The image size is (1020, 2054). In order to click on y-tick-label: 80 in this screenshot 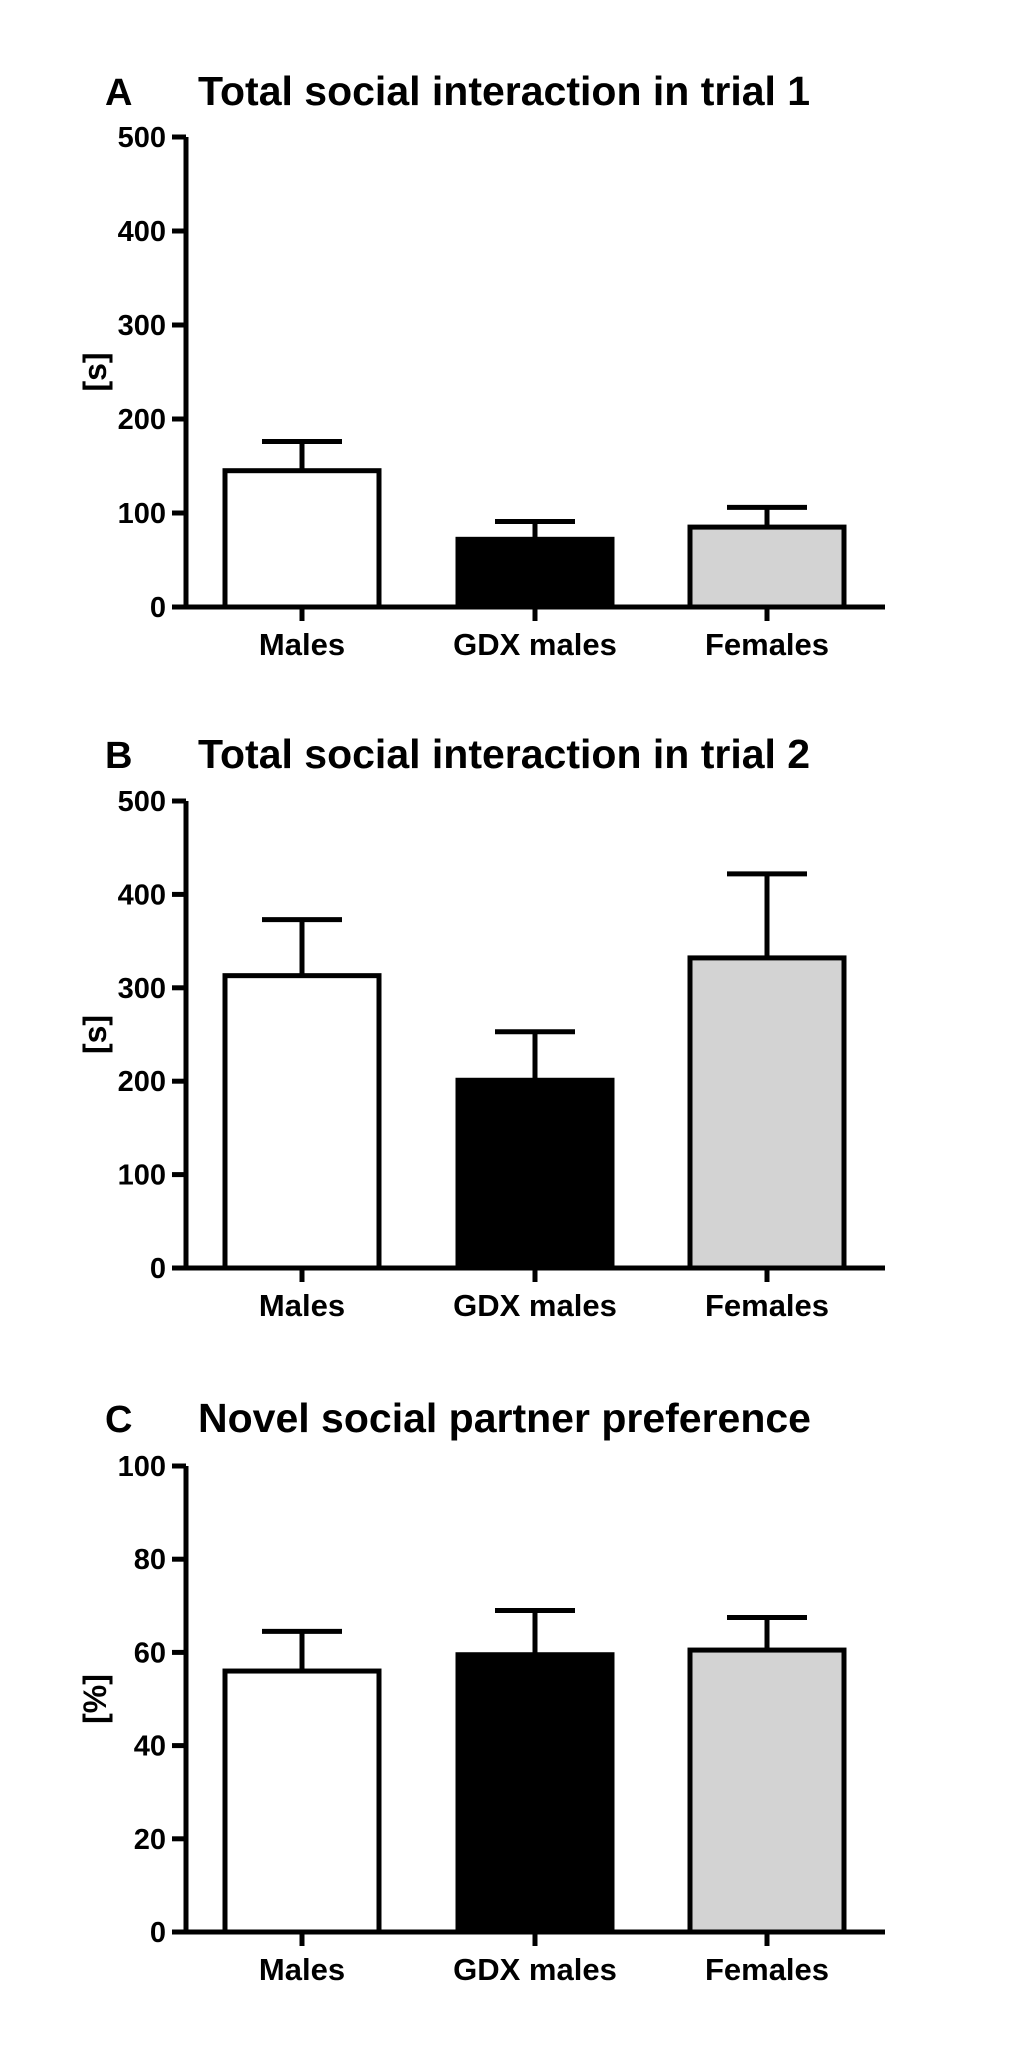, I will do `click(150, 1560)`.